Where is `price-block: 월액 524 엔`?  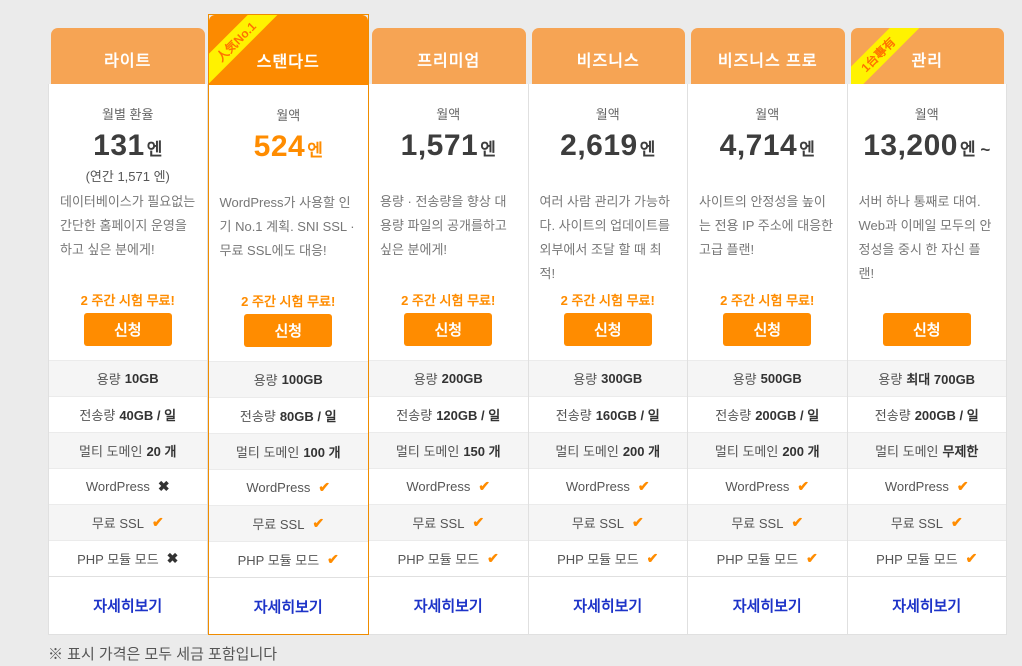 price-block: 월액 524 엔 is located at coordinates (289, 138).